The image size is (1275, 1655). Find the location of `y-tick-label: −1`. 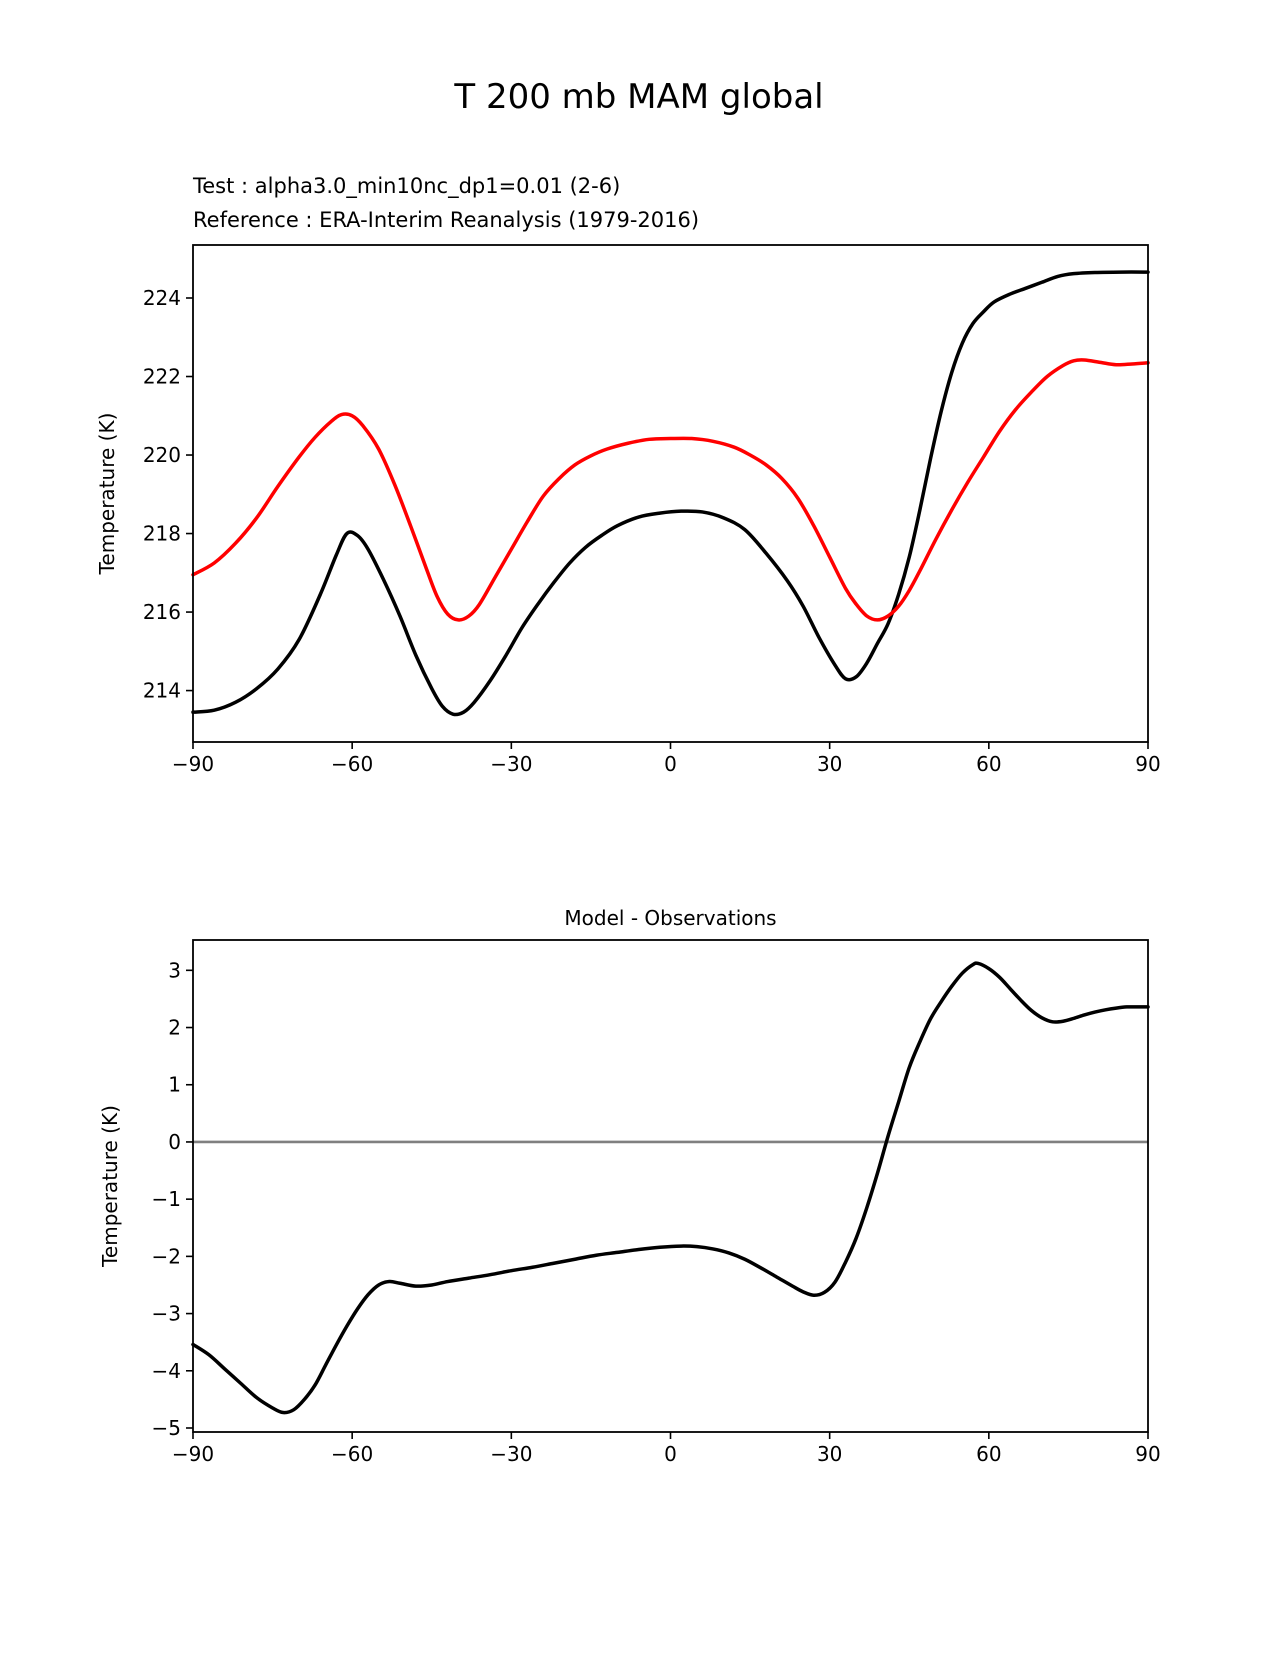

y-tick-label: −1 is located at coordinates (166, 1199).